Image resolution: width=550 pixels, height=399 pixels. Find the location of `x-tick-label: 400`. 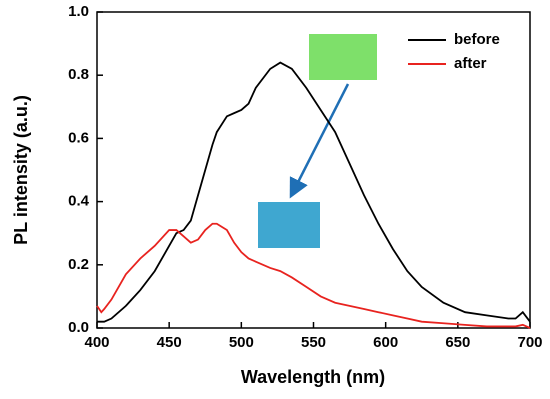

x-tick-label: 400 is located at coordinates (96, 342).